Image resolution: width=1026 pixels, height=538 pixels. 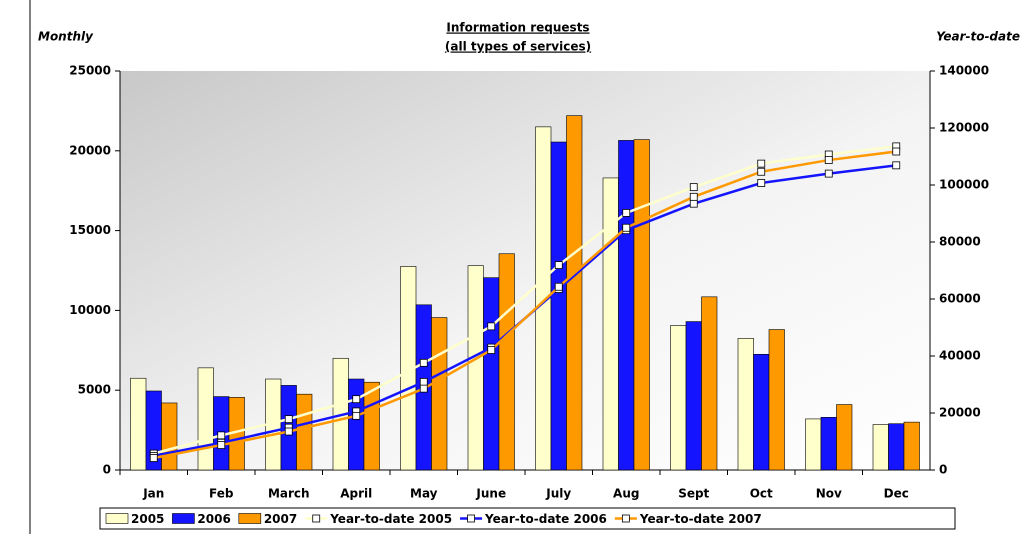 I want to click on chart-title: Information requests, so click(x=517, y=28).